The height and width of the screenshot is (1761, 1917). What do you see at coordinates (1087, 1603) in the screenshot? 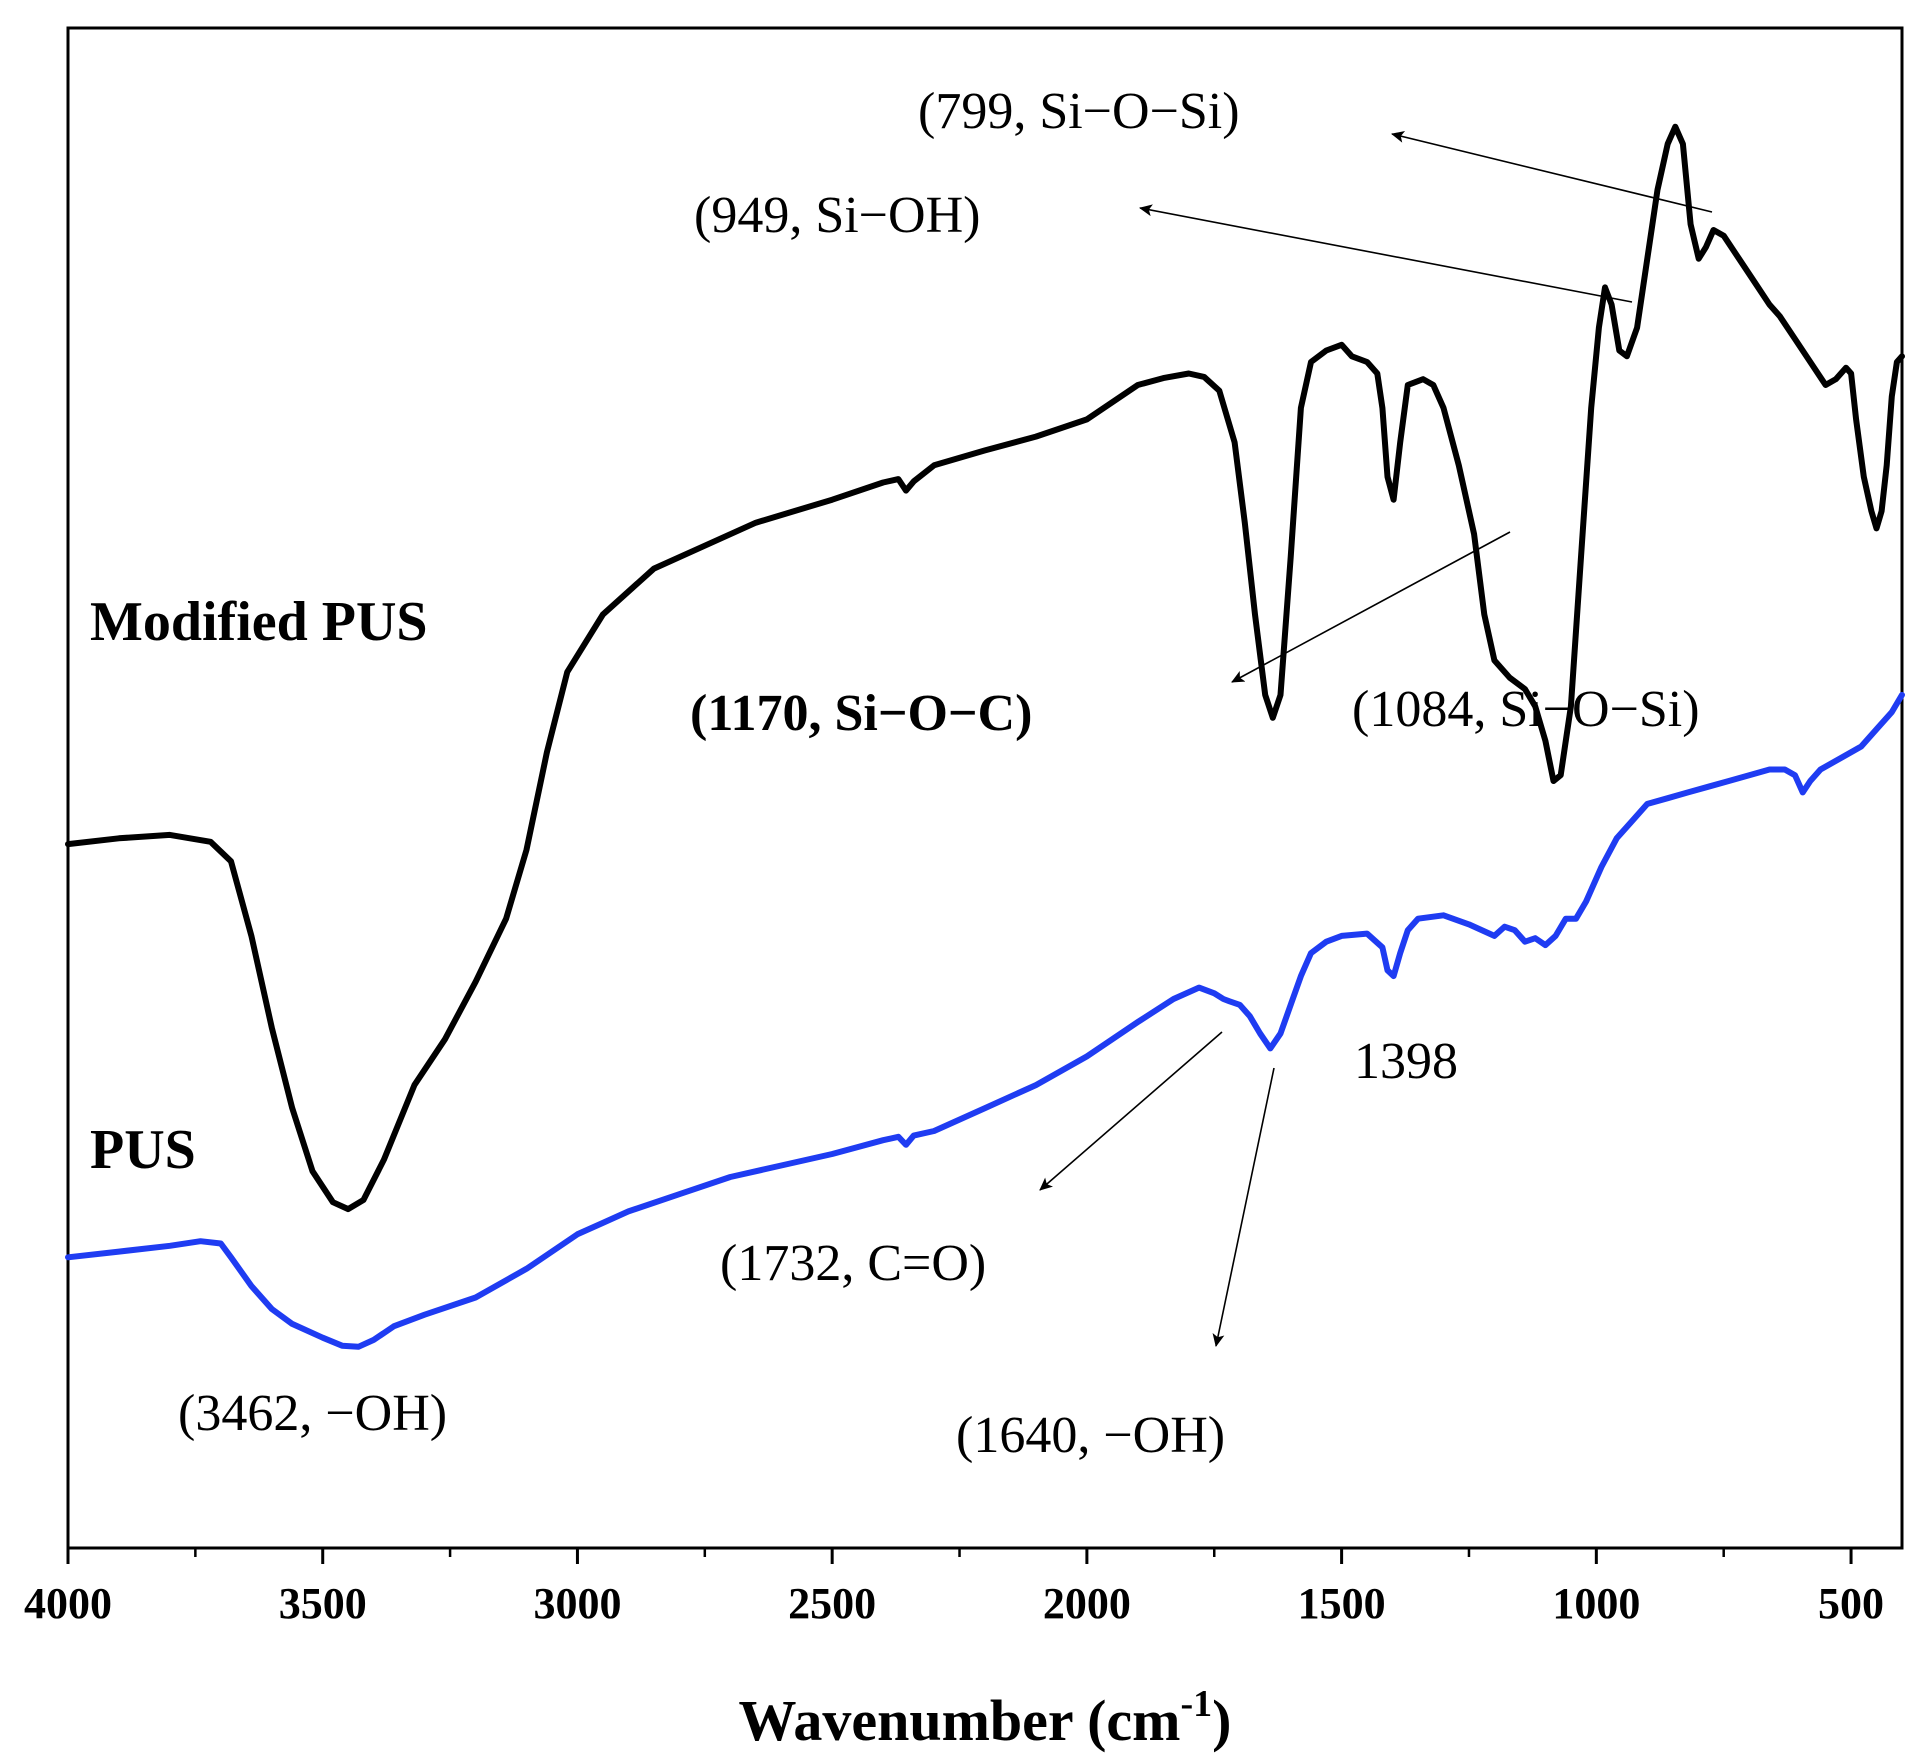
I see `x-tick-label-2000: 2000` at bounding box center [1087, 1603].